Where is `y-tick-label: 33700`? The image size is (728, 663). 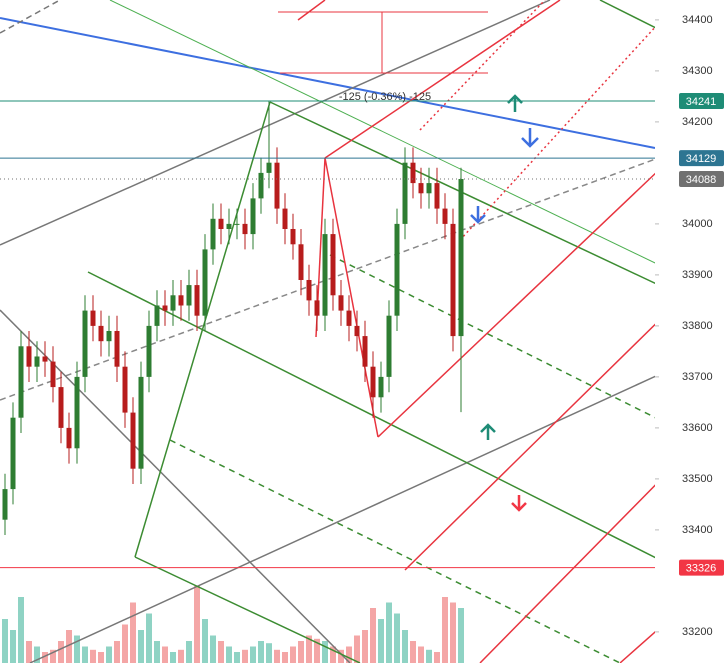
y-tick-label: 33700 is located at coordinates (697, 377).